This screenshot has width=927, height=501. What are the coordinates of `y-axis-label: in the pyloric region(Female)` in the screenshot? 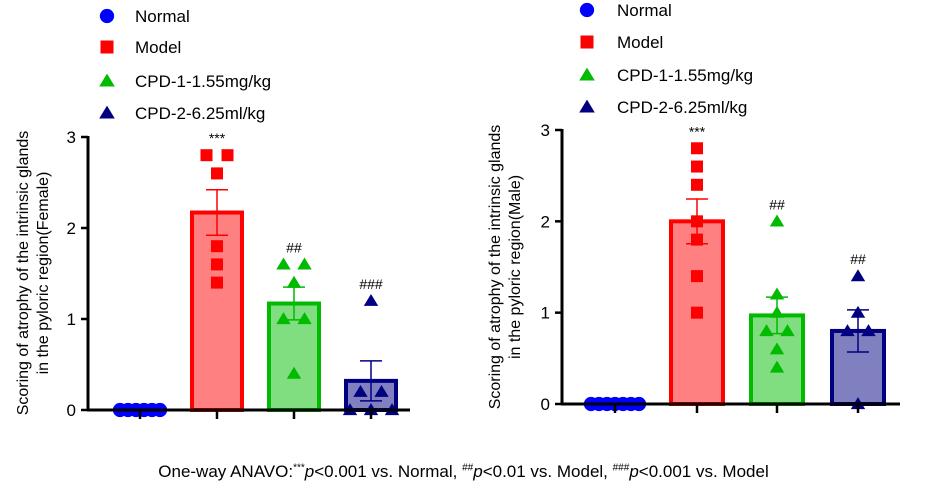 It's located at (43, 273).